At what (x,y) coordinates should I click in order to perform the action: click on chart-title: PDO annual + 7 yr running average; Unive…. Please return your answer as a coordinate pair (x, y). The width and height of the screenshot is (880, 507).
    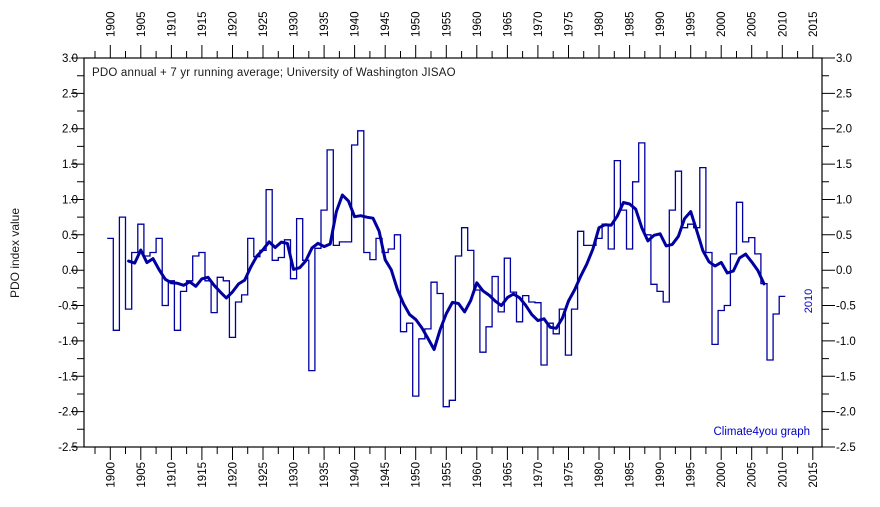
    Looking at the image, I should click on (274, 73).